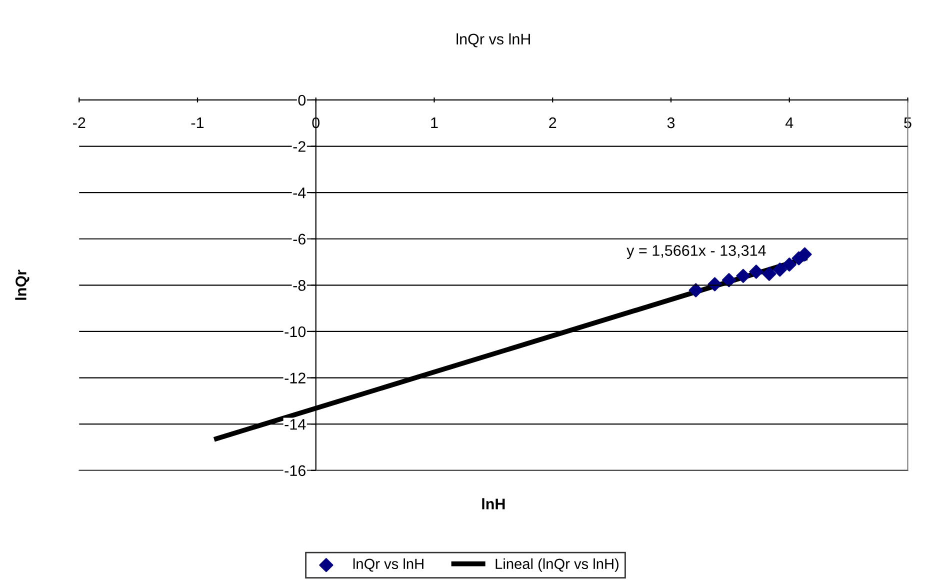  I want to click on y-tick-label: -10, so click(295, 332).